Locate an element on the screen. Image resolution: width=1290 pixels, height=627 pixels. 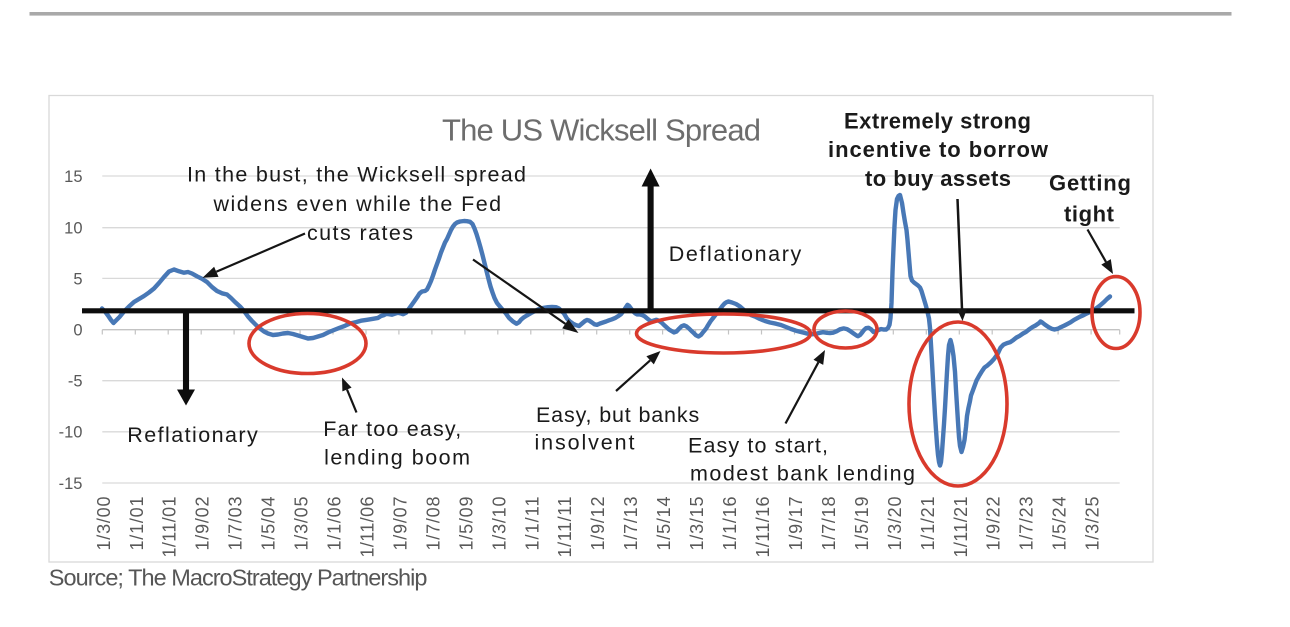
svg-text: 1/1/16 is located at coordinates (730, 524).